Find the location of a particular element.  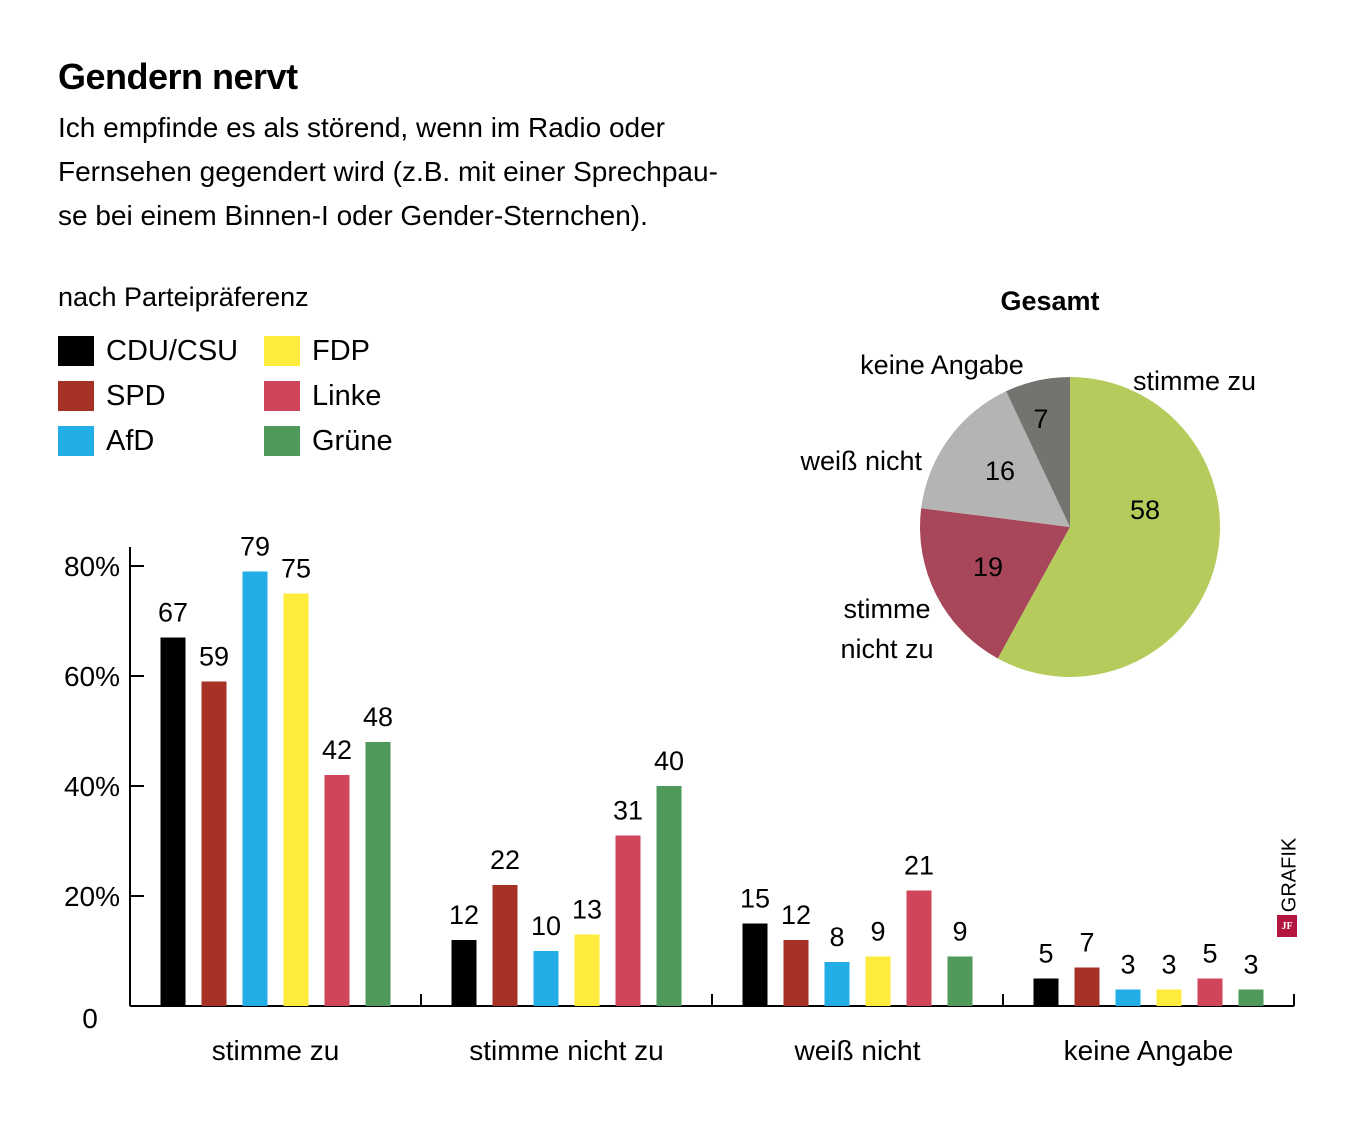

chart-title: Gendern nervt is located at coordinates (178, 76).